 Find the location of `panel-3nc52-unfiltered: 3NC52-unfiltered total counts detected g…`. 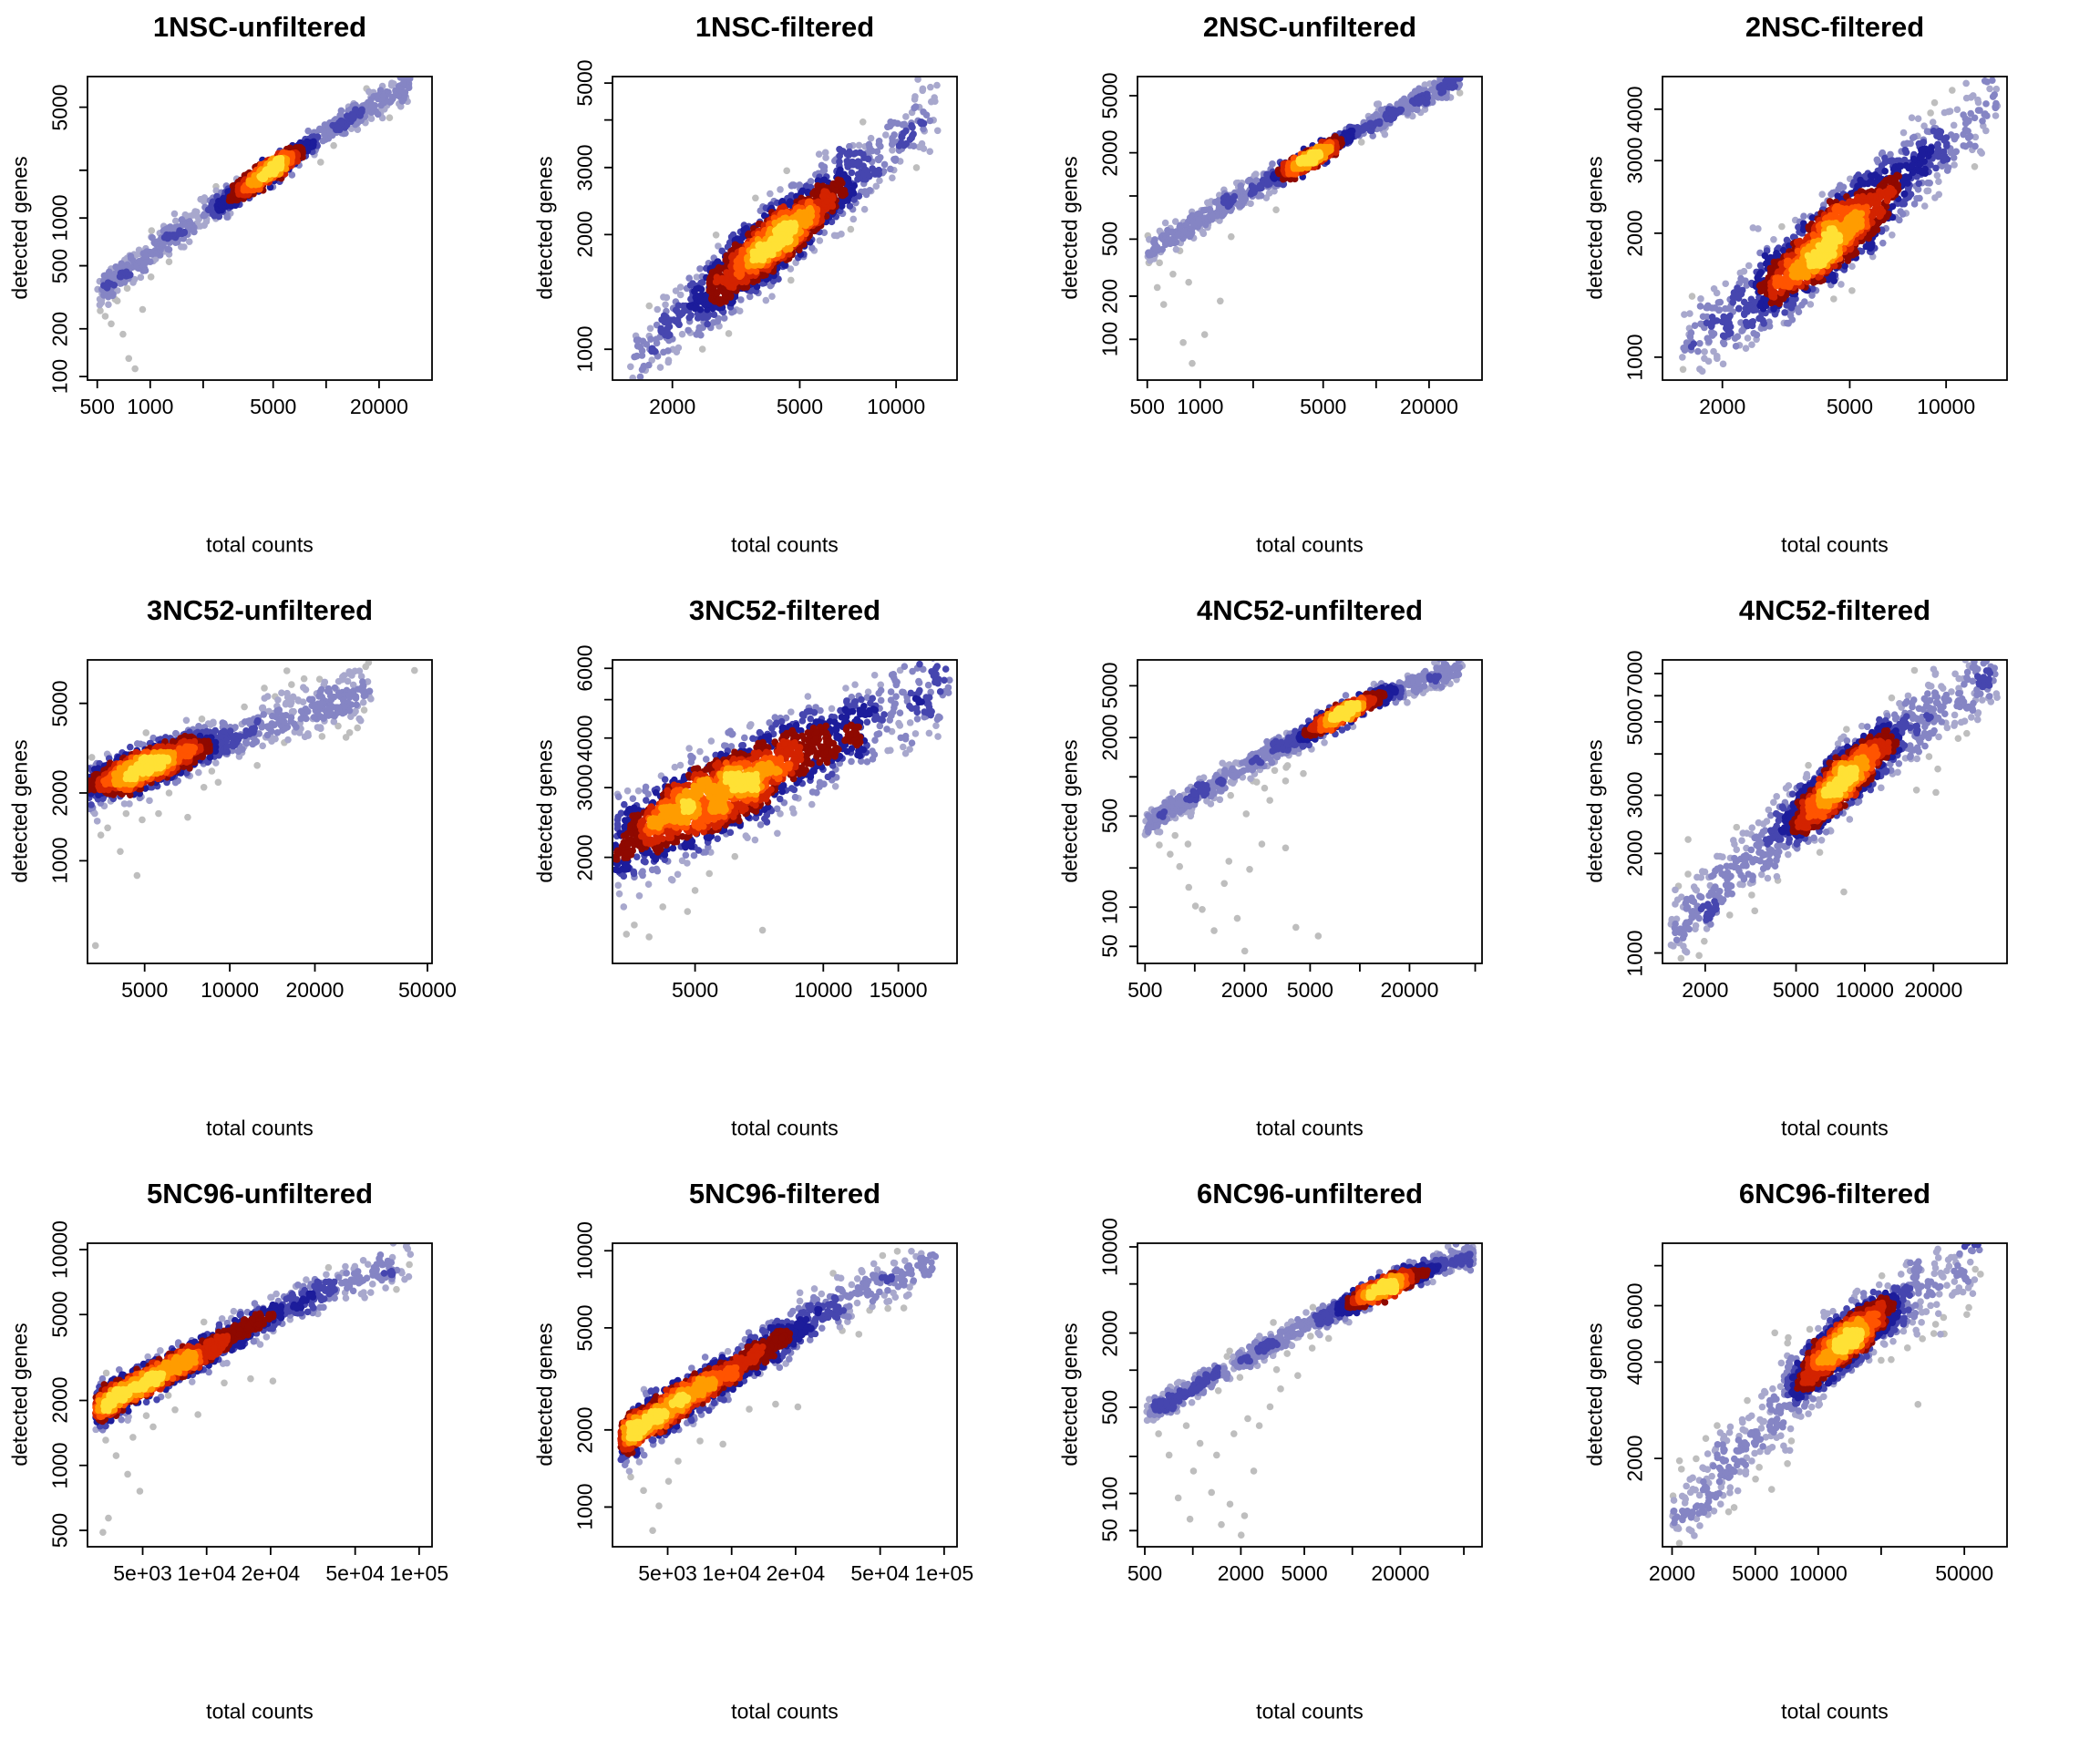

panel-3nc52-unfiltered: 3NC52-unfiltered total counts detected g… is located at coordinates (262, 875).